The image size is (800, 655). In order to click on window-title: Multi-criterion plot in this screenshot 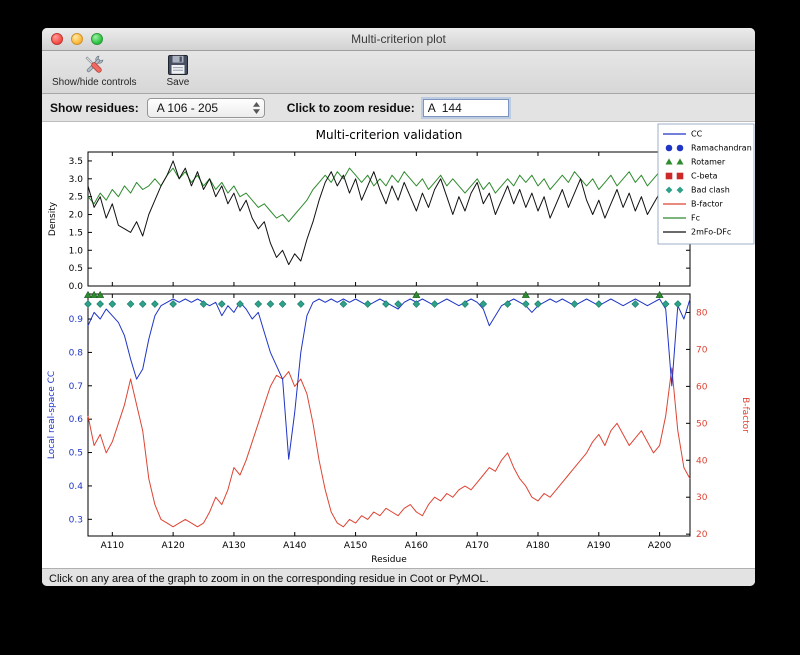, I will do `click(398, 39)`.